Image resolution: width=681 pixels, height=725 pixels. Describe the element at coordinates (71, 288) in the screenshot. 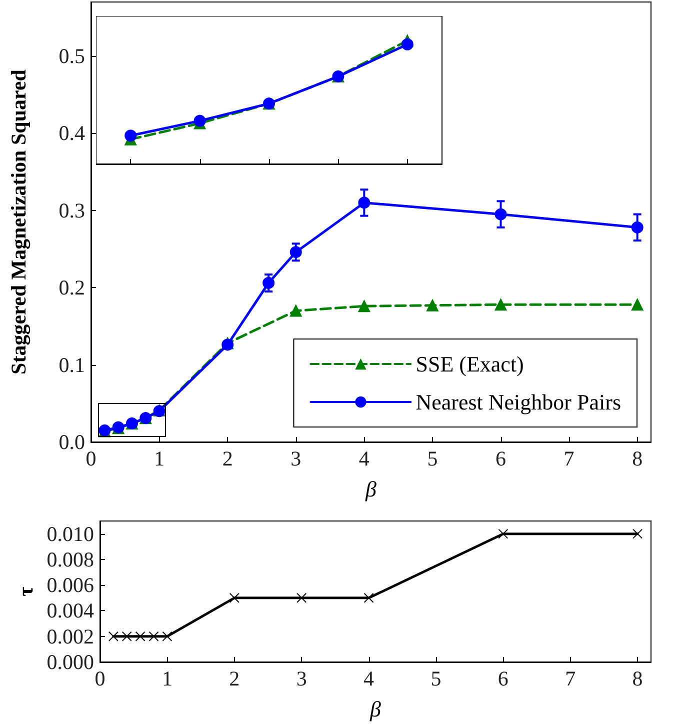

I see `y-tick-label: 0.2` at that location.